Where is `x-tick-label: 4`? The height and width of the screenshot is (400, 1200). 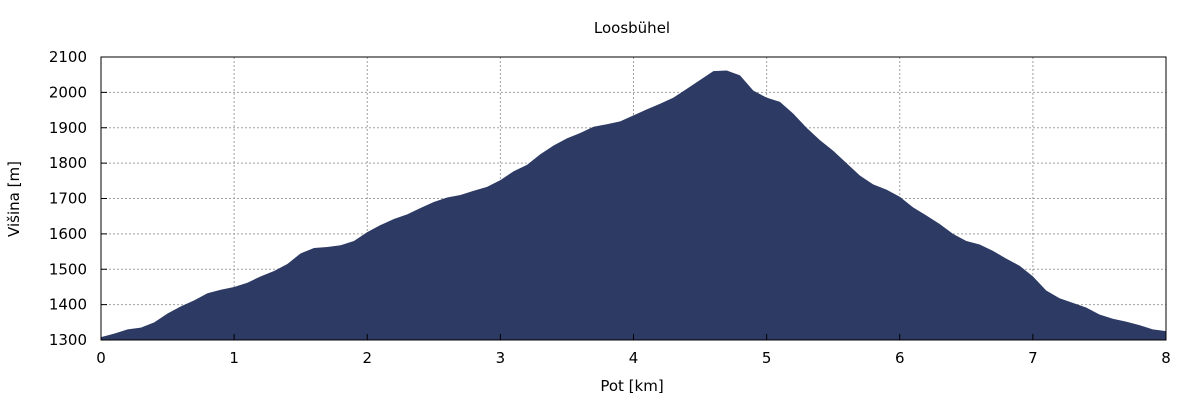
x-tick-label: 4 is located at coordinates (634, 358).